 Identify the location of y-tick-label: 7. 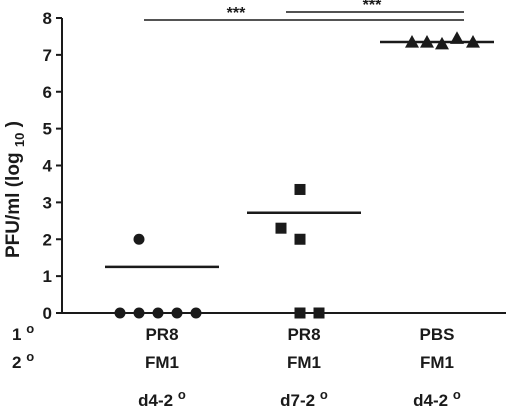
(47, 55).